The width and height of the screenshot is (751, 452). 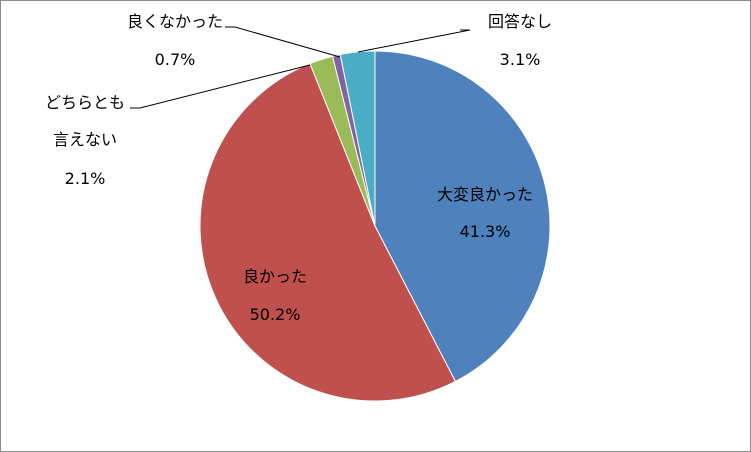 What do you see at coordinates (175, 59) in the screenshot?
I see `value-label: 0.7%` at bounding box center [175, 59].